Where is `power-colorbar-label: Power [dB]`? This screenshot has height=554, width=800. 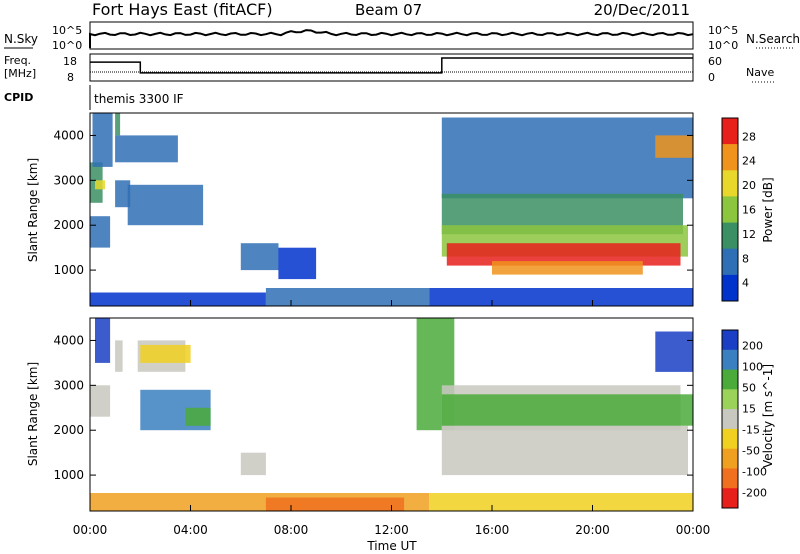 power-colorbar-label: Power [dB] is located at coordinates (768, 209).